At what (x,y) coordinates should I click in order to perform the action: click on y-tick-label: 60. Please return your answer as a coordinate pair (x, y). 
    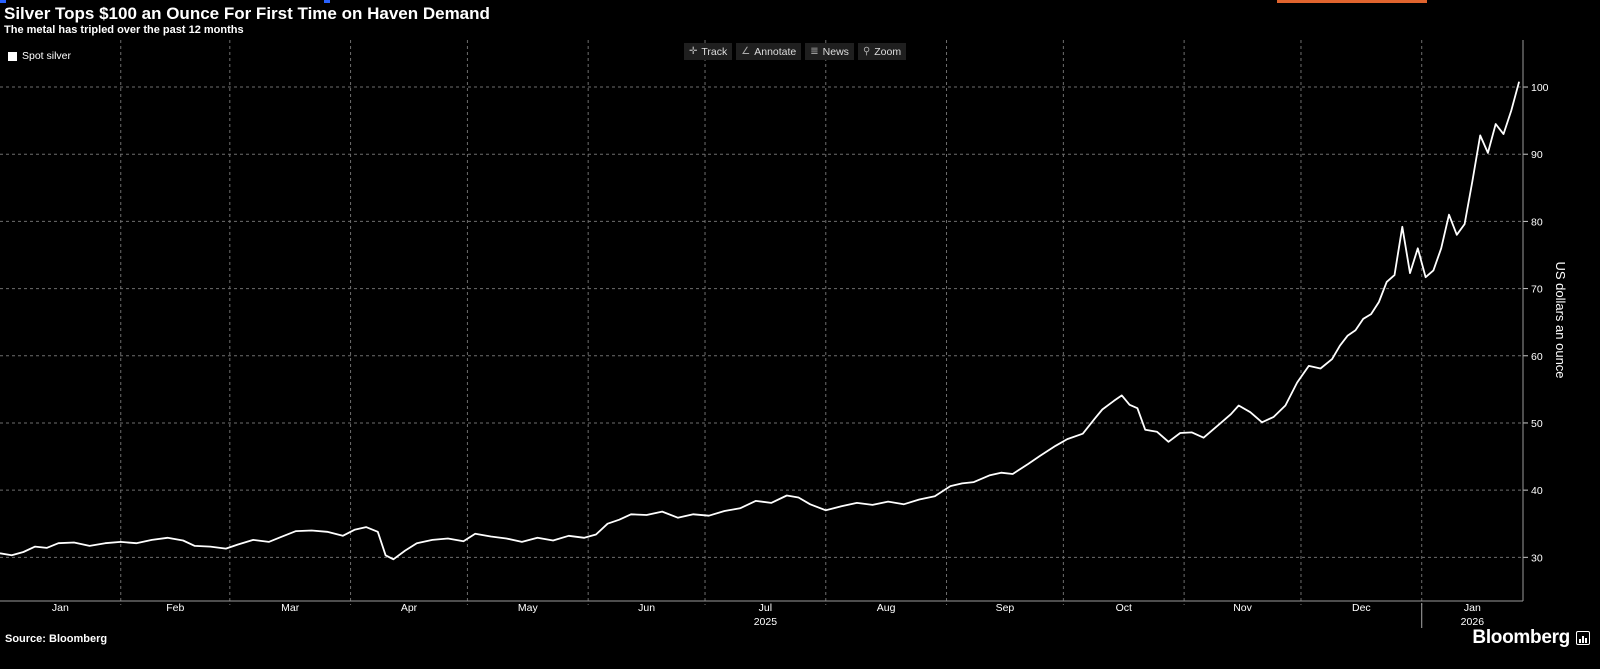
    Looking at the image, I should click on (1537, 357).